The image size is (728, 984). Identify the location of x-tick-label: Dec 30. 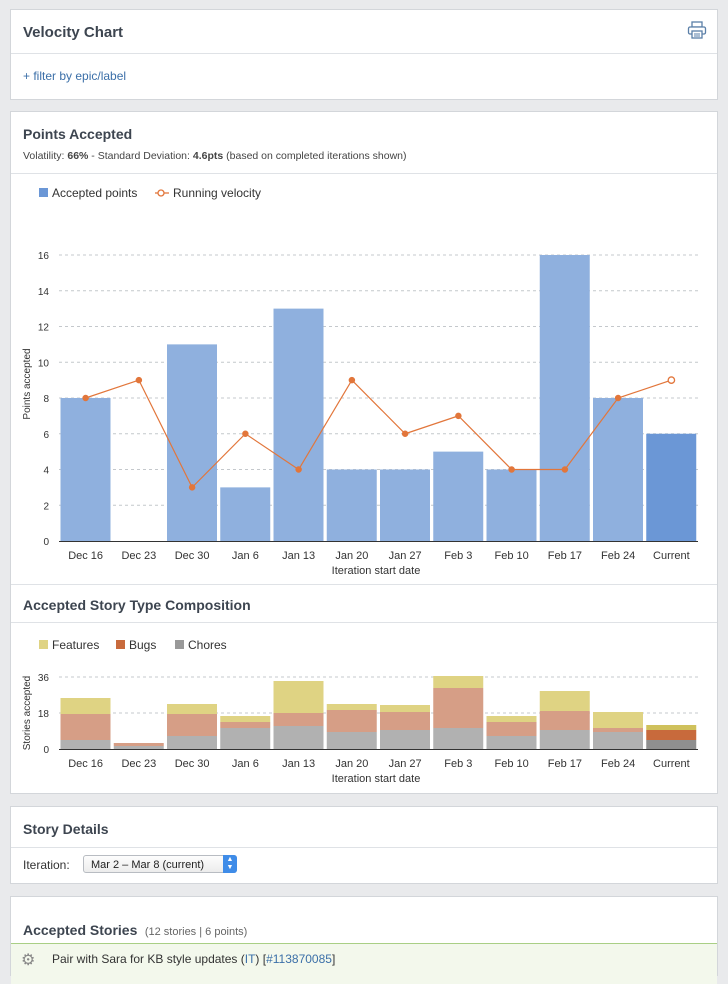
(192, 556).